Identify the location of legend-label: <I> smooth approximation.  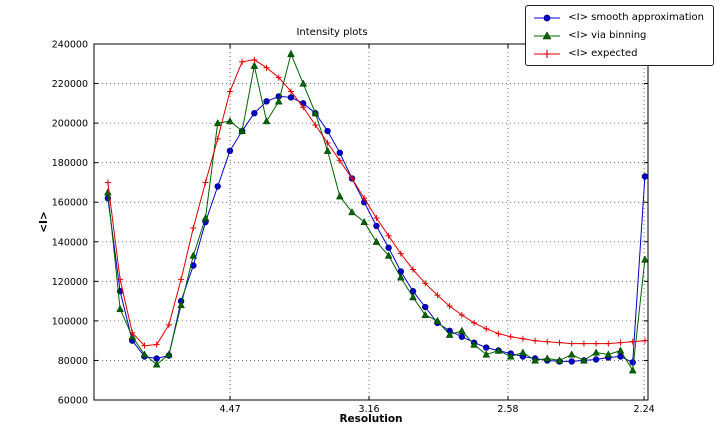
(636, 17).